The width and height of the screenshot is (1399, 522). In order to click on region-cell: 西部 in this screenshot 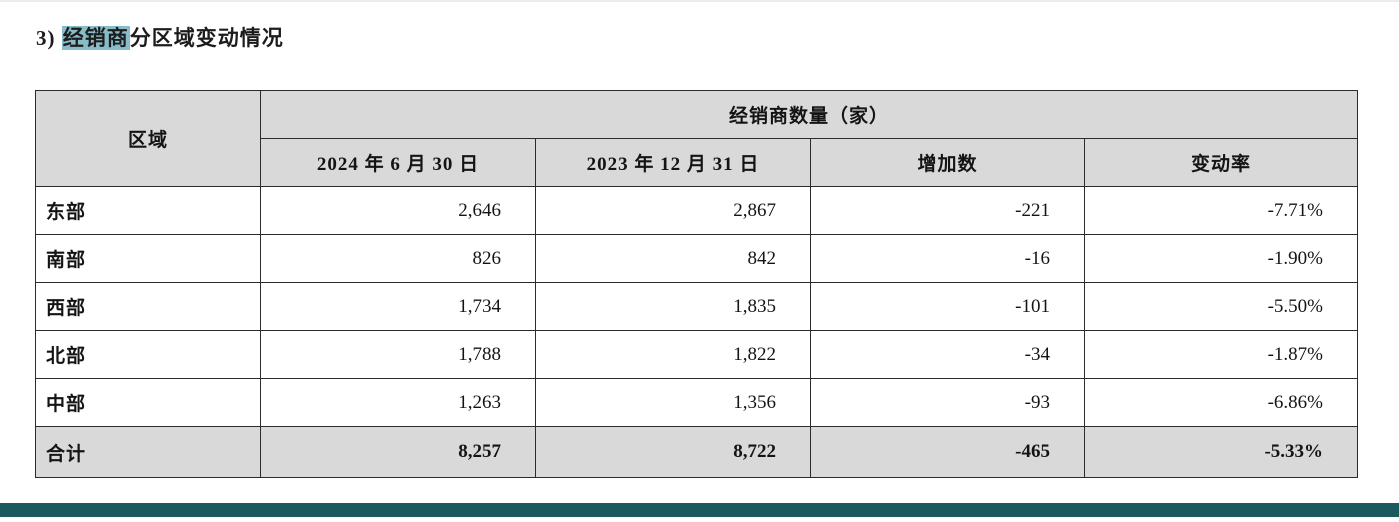, I will do `click(148, 306)`.